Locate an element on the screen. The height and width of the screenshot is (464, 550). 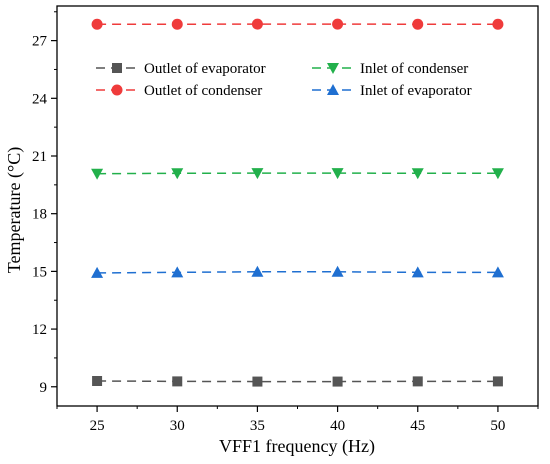
legend-label: Inlet of evaporator is located at coordinates (416, 91).